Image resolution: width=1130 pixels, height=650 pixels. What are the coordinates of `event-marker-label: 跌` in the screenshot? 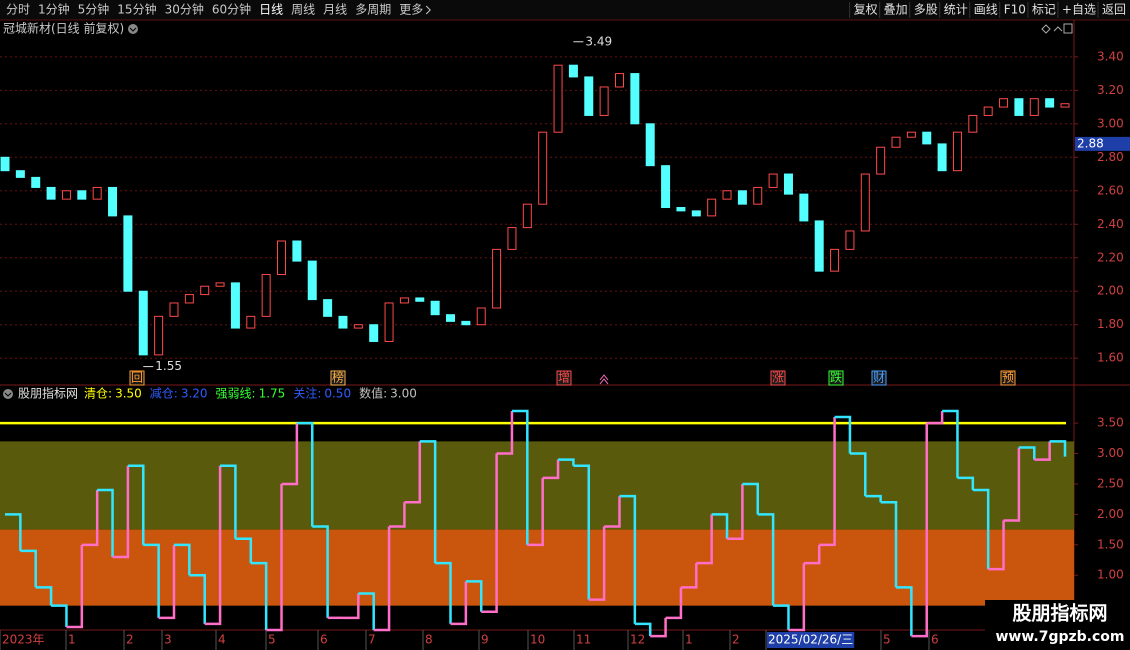 It's located at (836, 377).